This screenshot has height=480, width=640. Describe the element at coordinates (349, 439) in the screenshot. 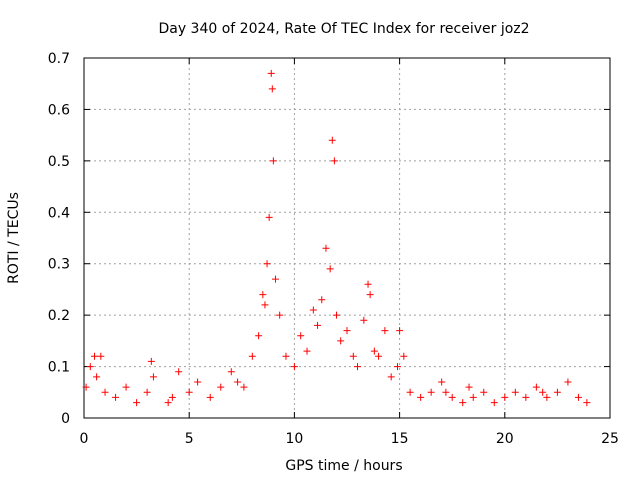

I see `x-tick-labels: 0 5 10 15 20 25` at that location.